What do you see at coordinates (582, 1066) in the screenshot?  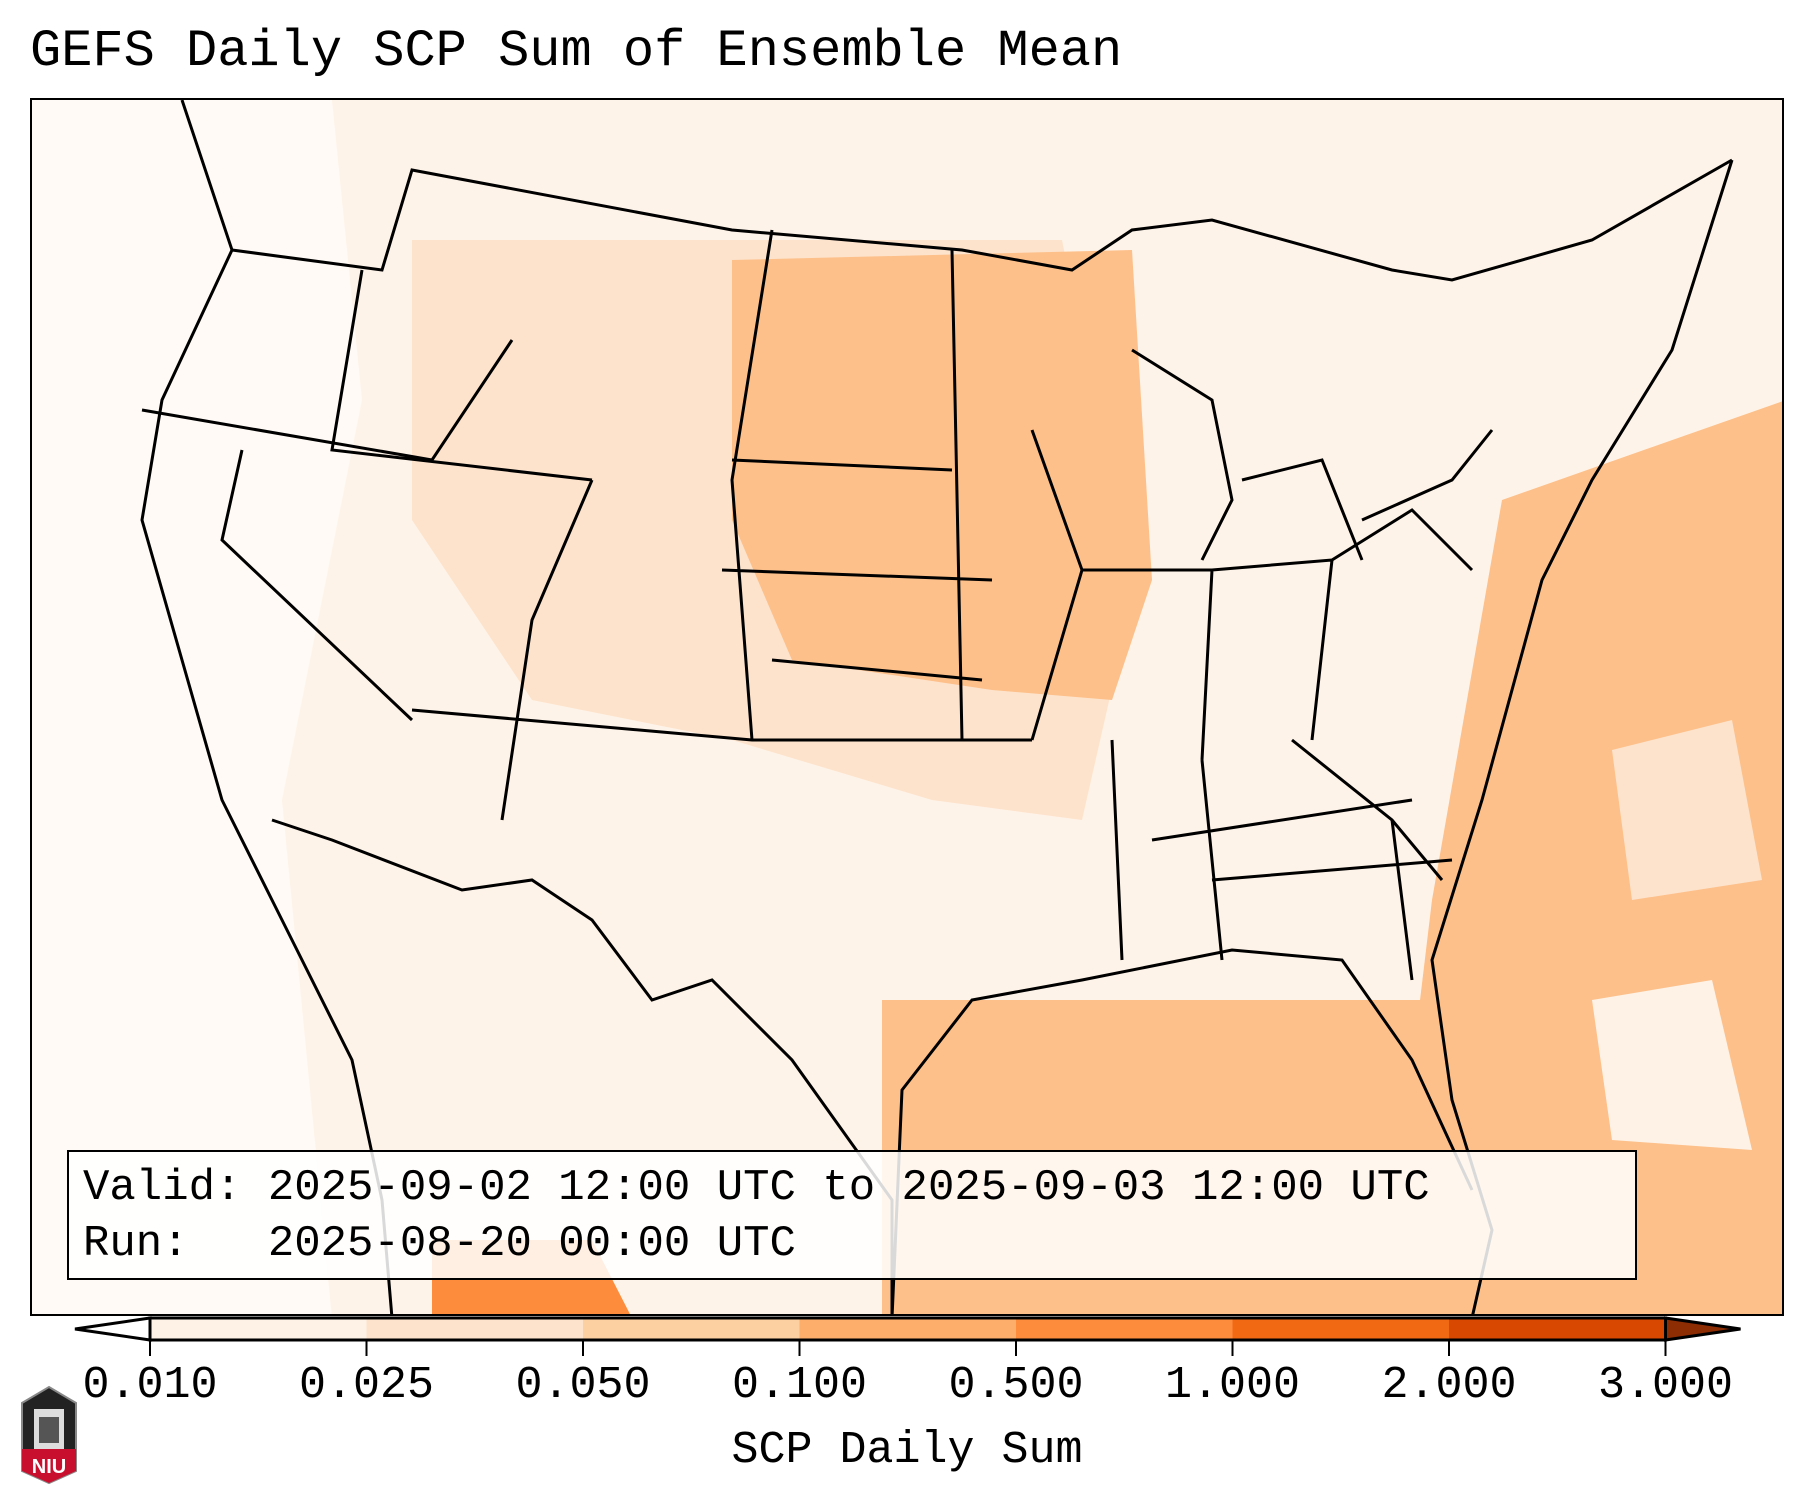 I see `mexico-border` at bounding box center [582, 1066].